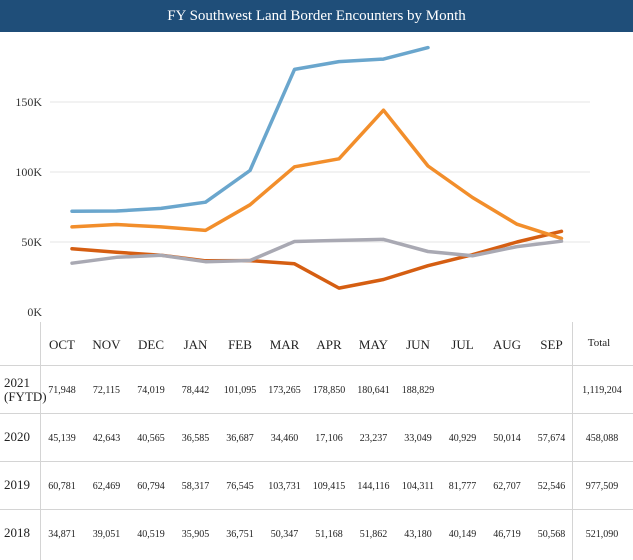 This screenshot has width=633, height=560. What do you see at coordinates (195, 438) in the screenshot?
I see `table-cell: 36,585` at bounding box center [195, 438].